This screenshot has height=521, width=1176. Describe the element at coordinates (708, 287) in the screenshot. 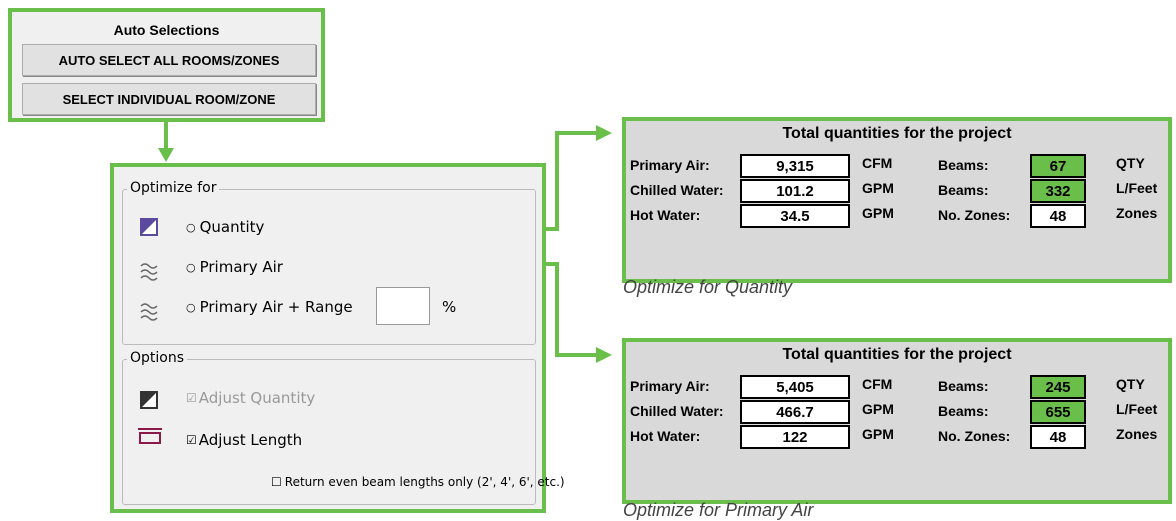

I see `caption: Optimize for Quantity` at that location.